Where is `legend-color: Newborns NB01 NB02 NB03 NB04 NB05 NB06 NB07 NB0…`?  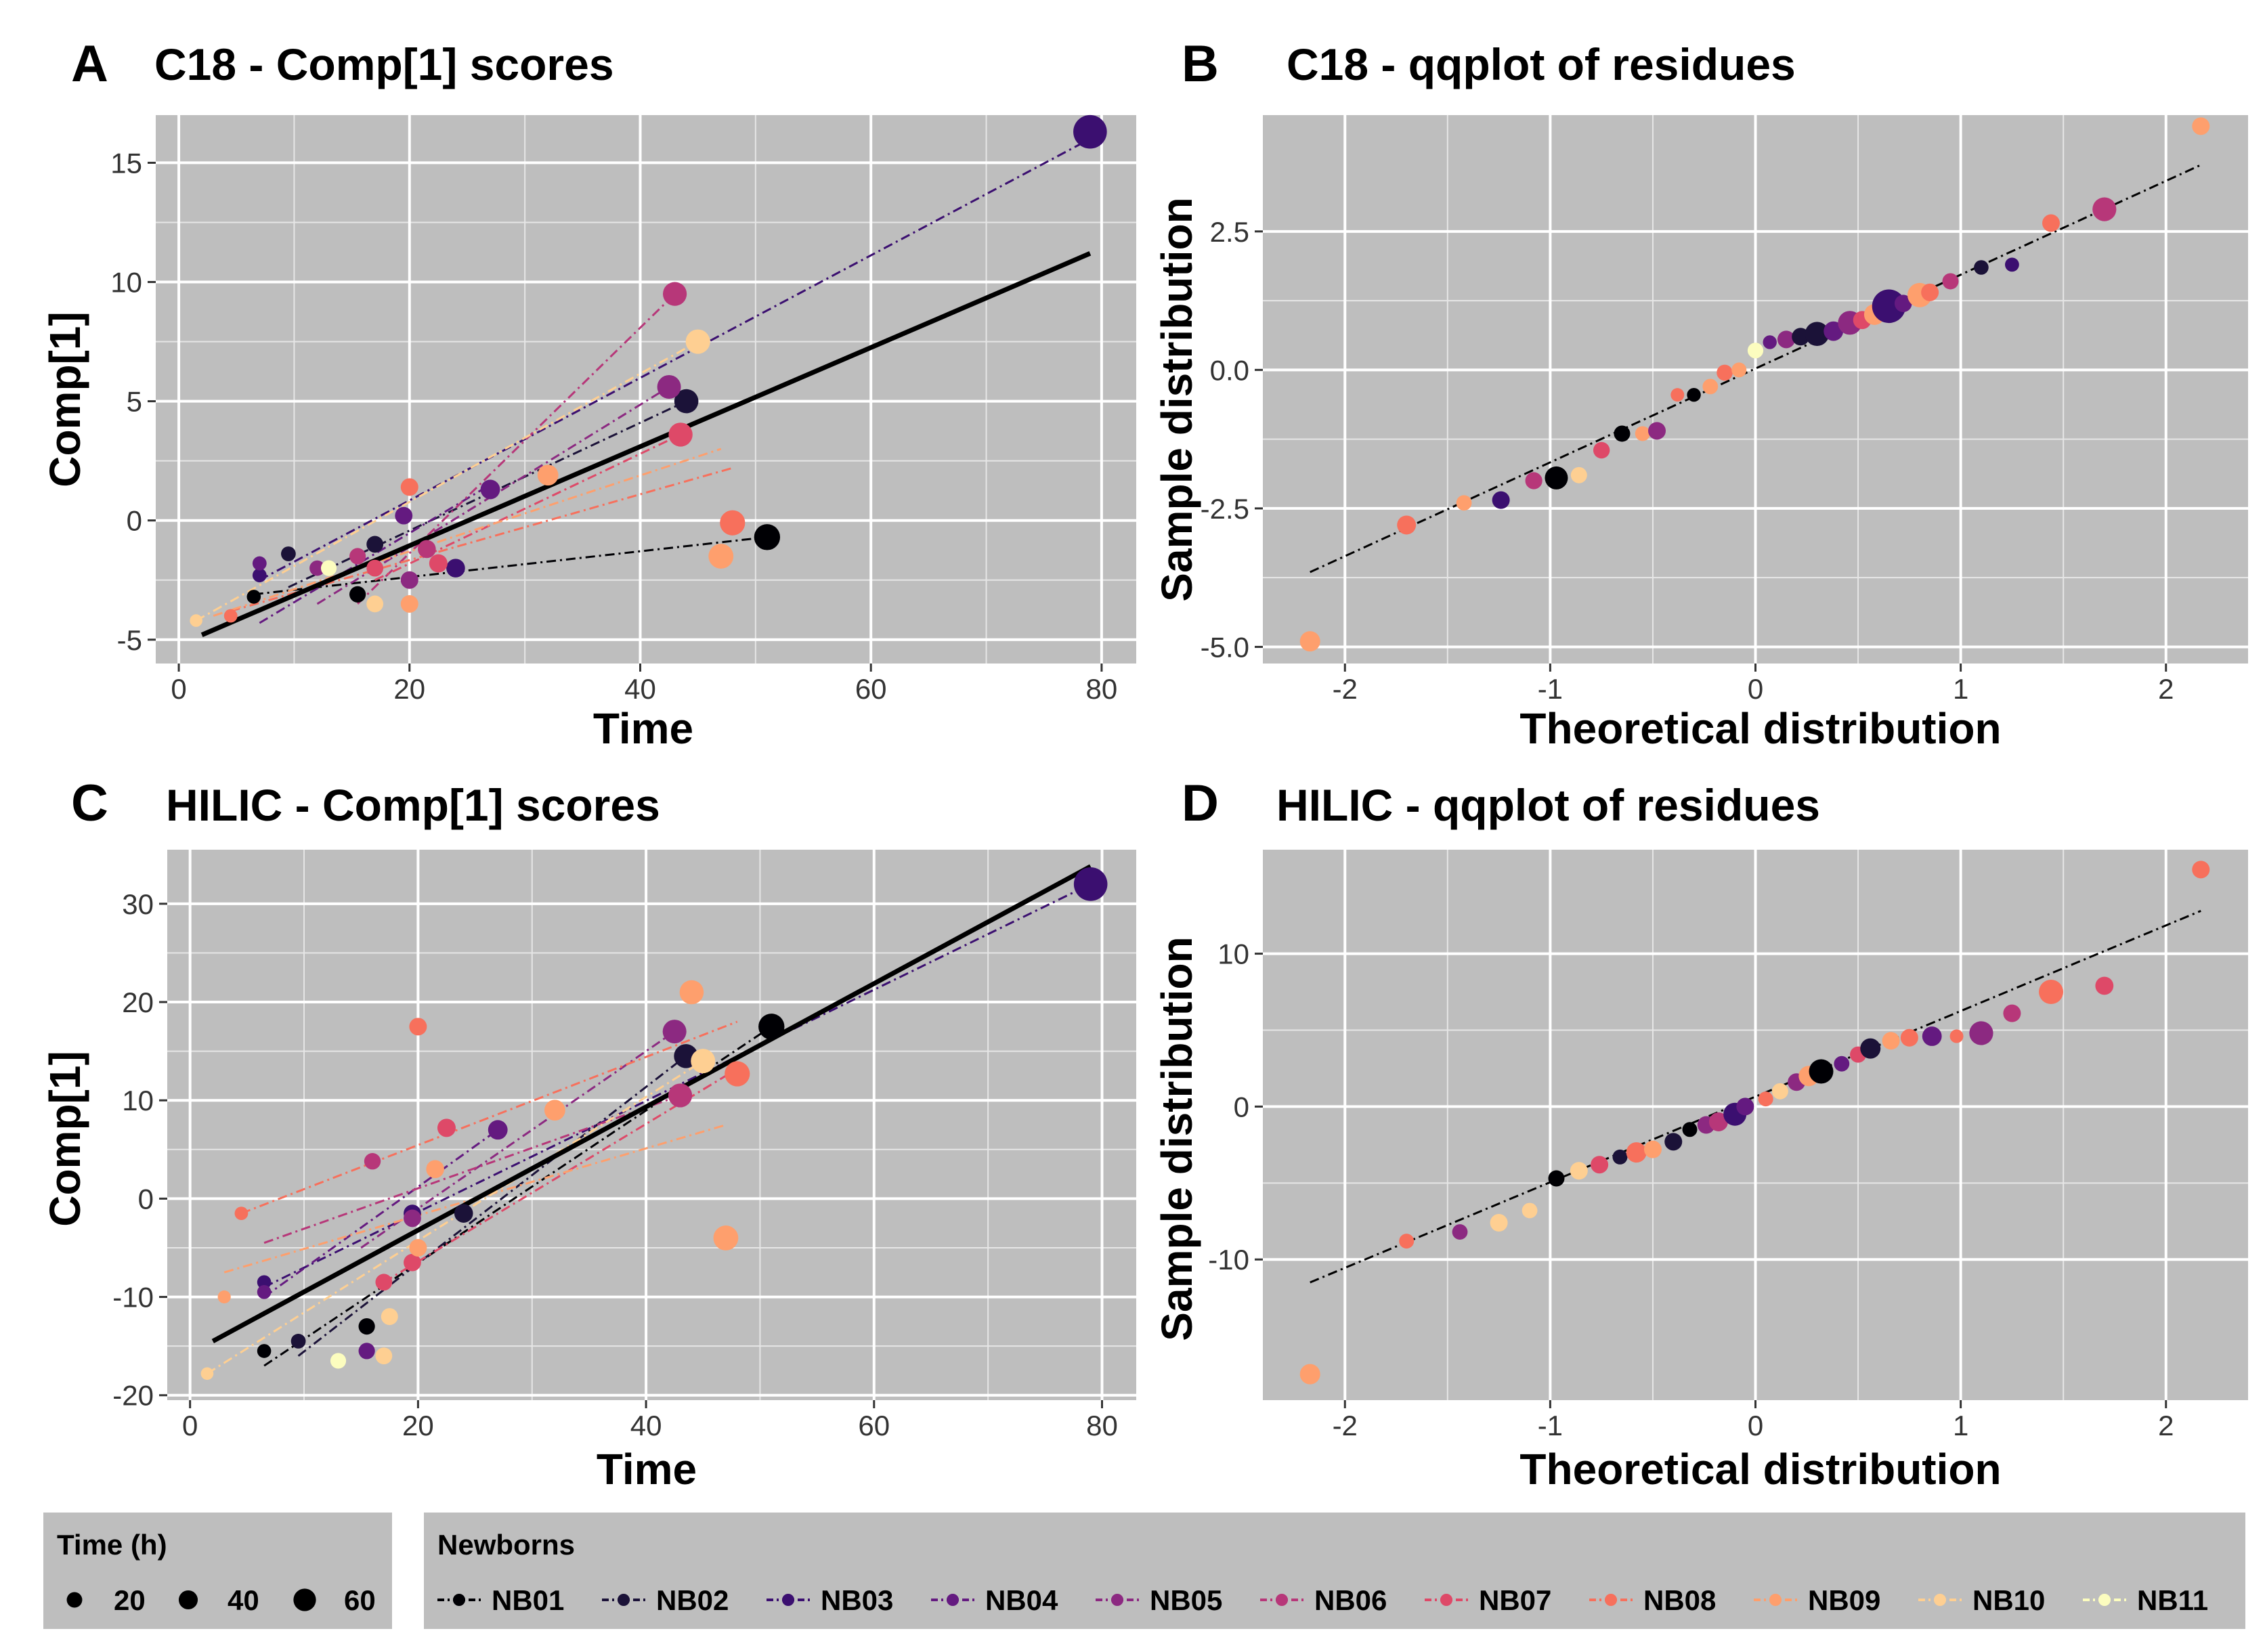
legend-color: Newborns NB01 NB02 NB03 NB04 NB05 NB06 NB07 NB0… is located at coordinates (1334, 1571).